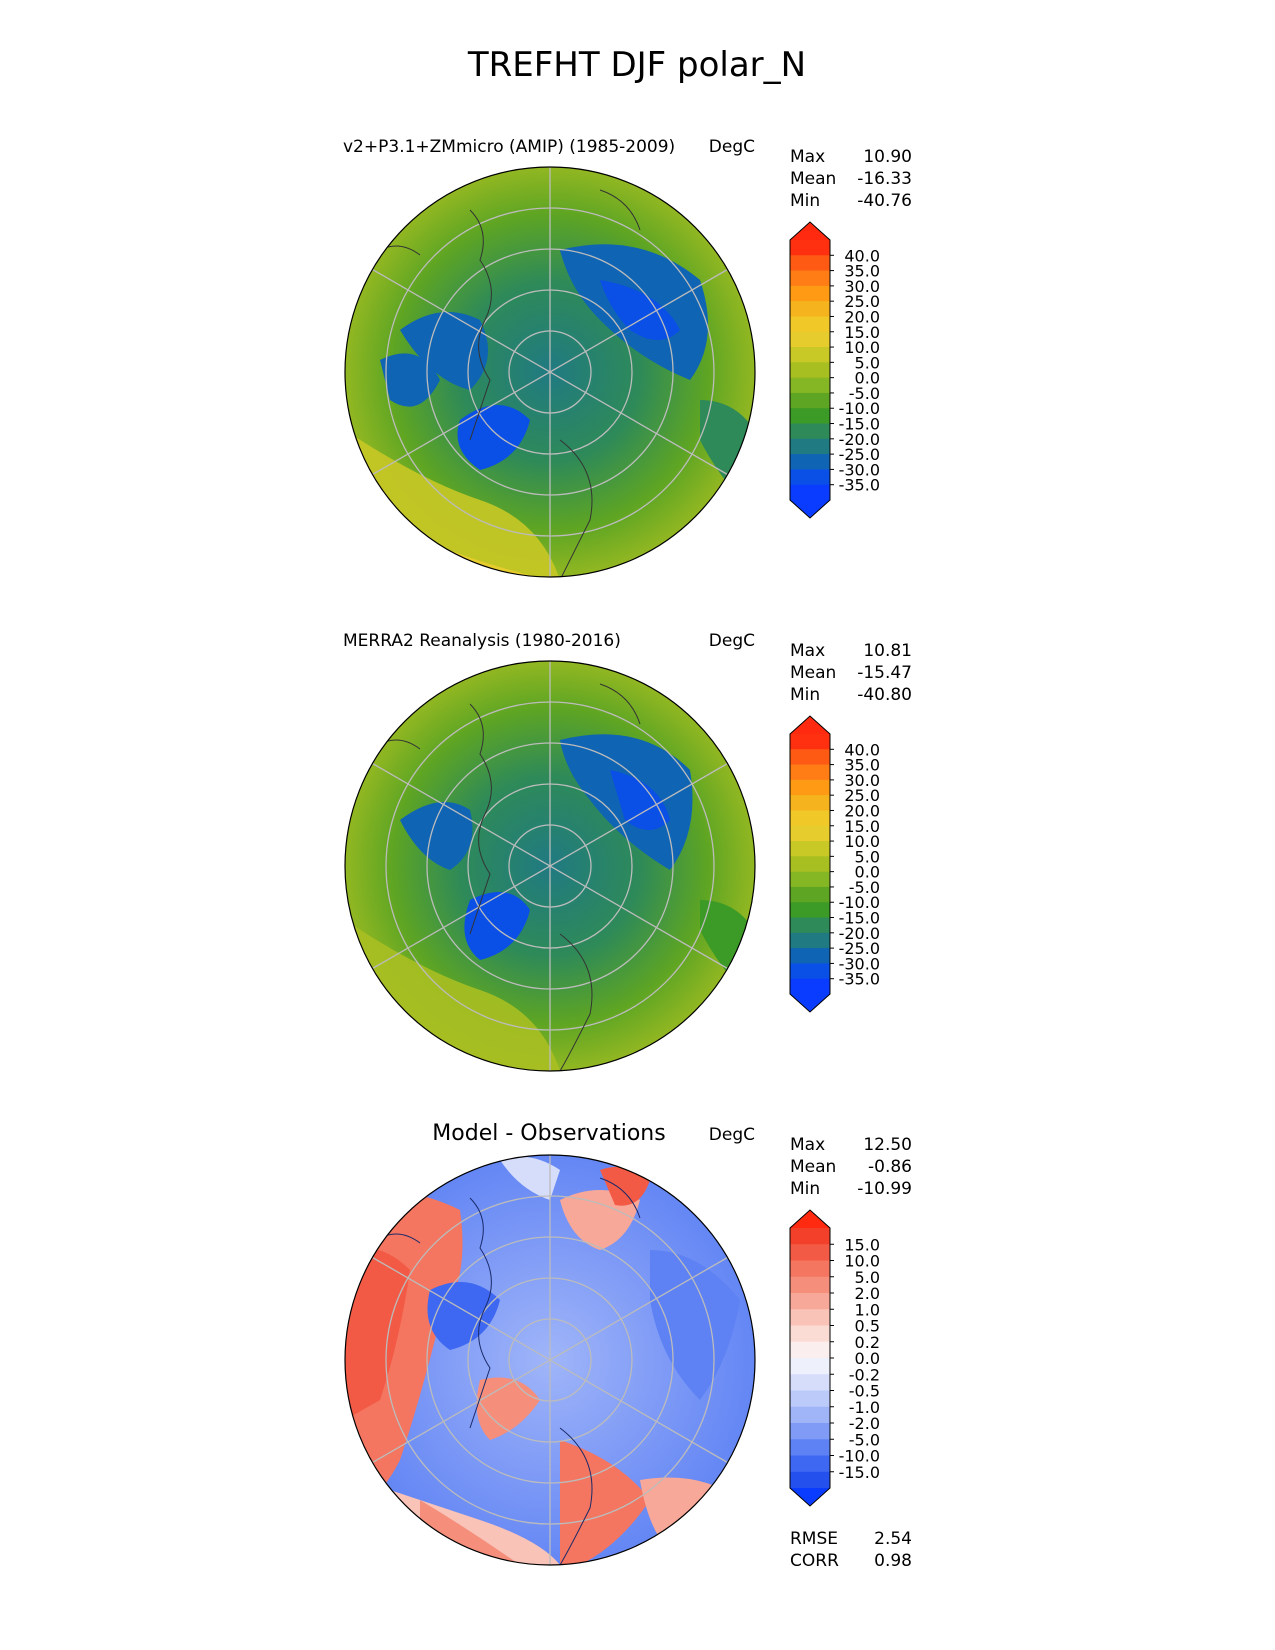 The width and height of the screenshot is (1275, 1650). Describe the element at coordinates (859, 485) in the screenshot. I see `colorbar-tick-label: -35.0` at that location.